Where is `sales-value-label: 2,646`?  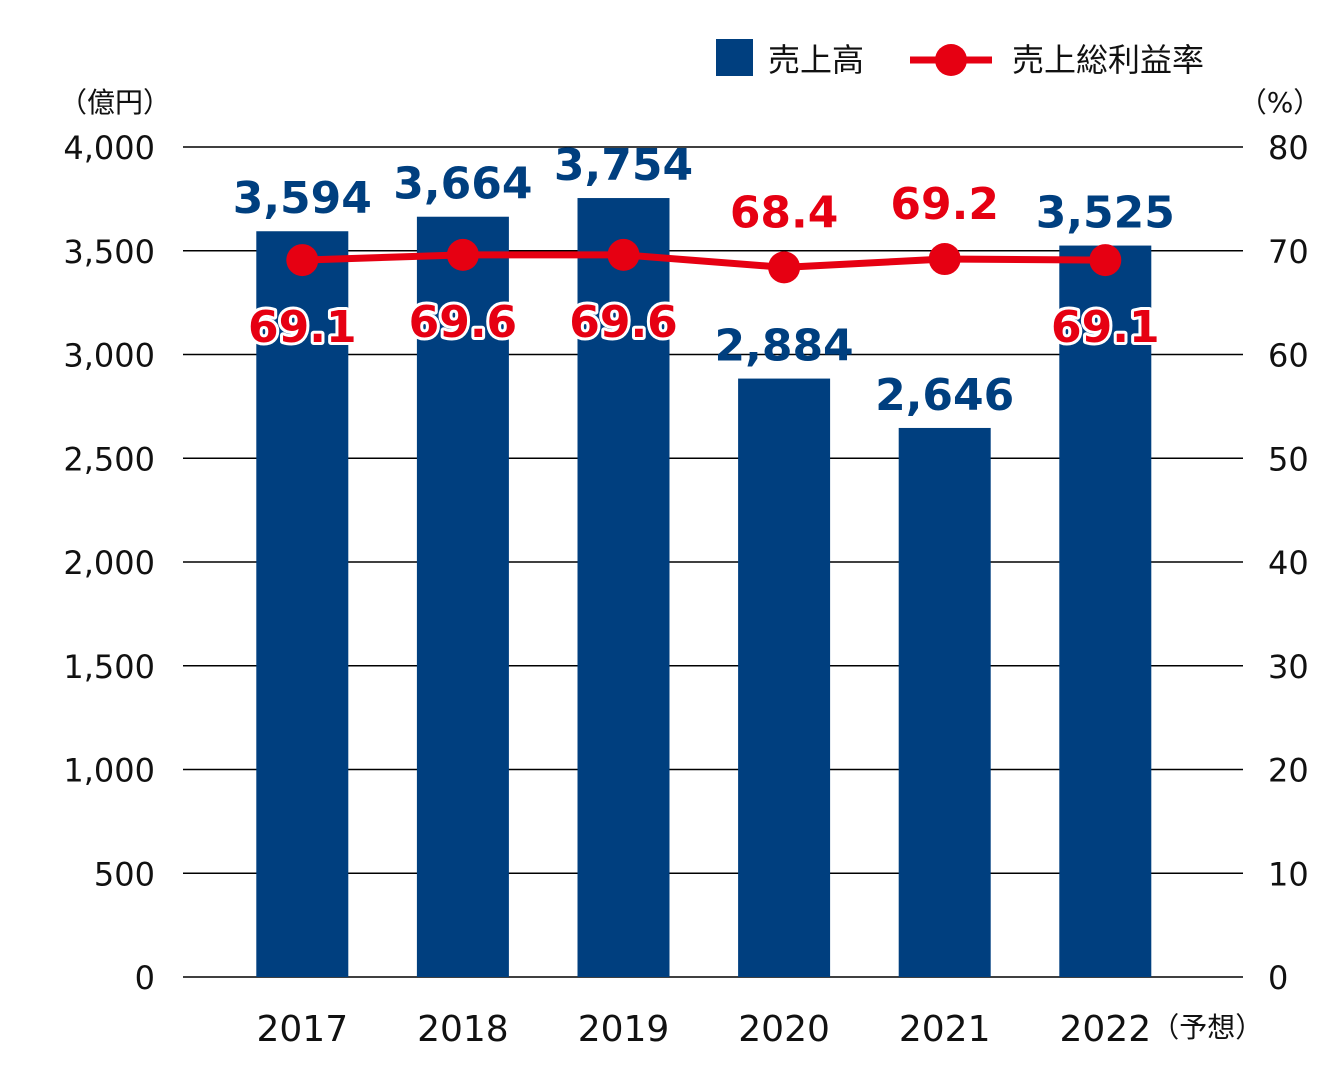 sales-value-label: 2,646 is located at coordinates (944, 395).